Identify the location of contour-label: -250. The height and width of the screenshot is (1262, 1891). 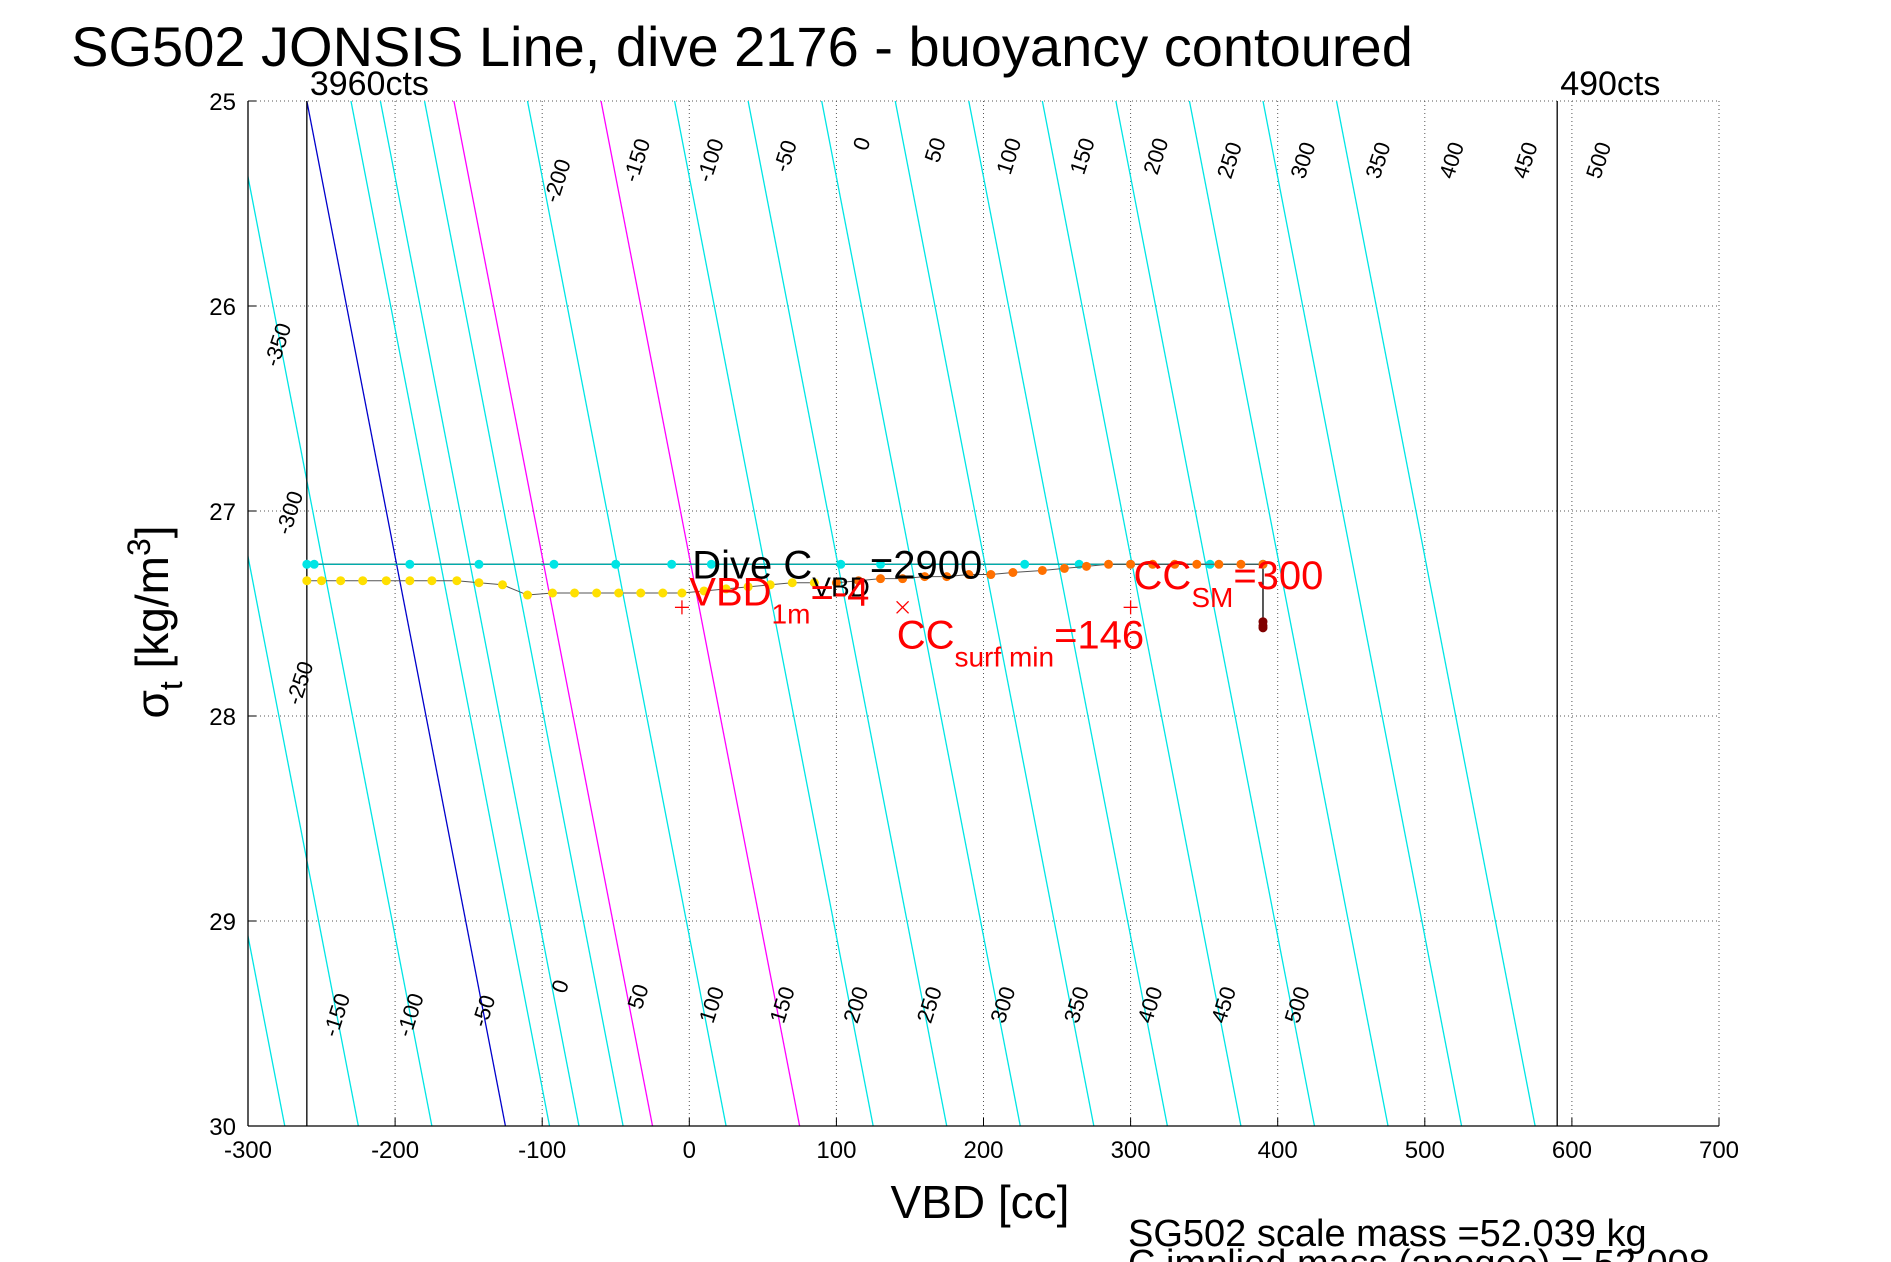
(299, 683).